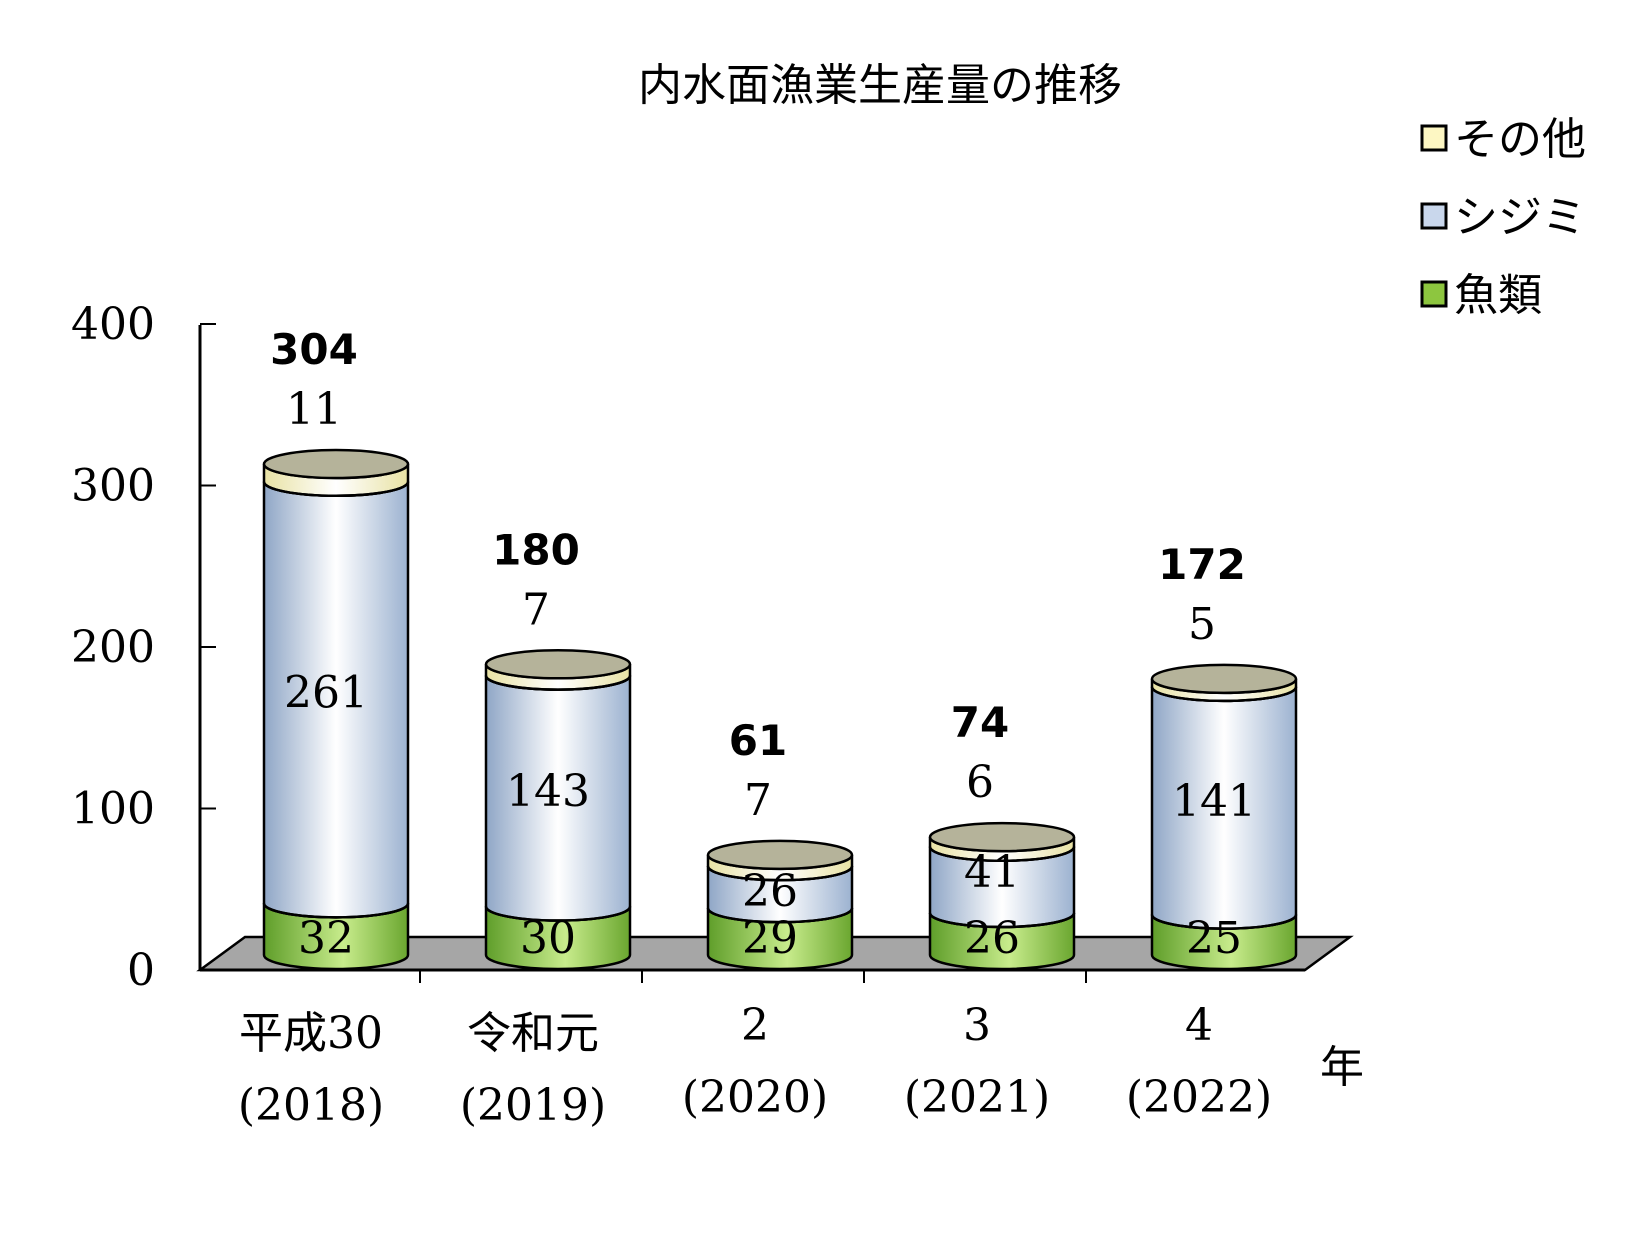  Describe the element at coordinates (314, 409) in the screenshot. I see `data-label: 11` at that location.